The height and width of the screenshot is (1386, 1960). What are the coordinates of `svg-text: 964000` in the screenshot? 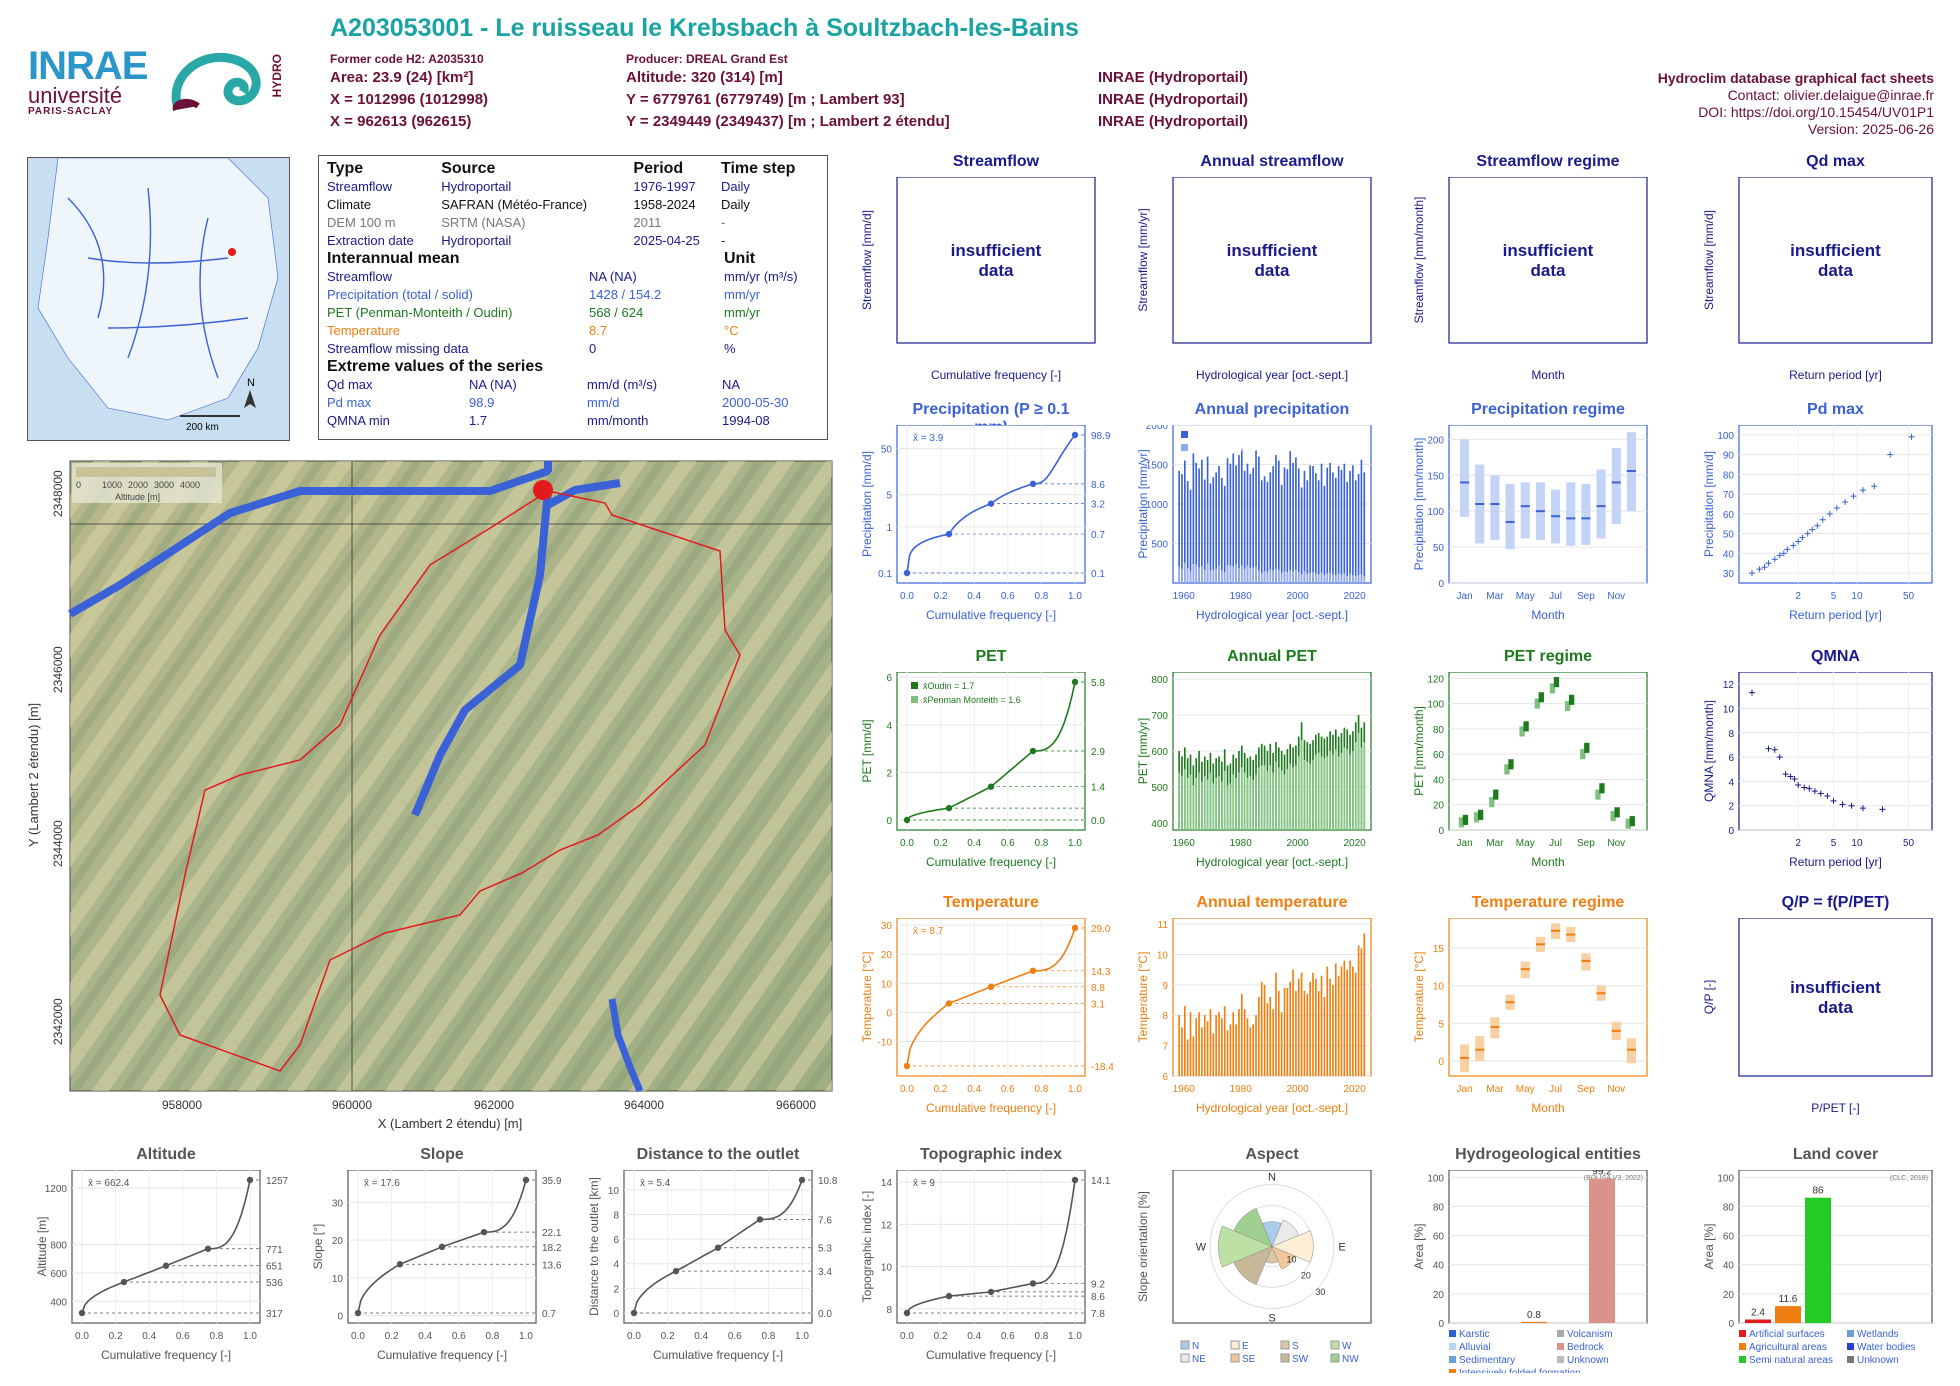 It's located at (644, 1105).